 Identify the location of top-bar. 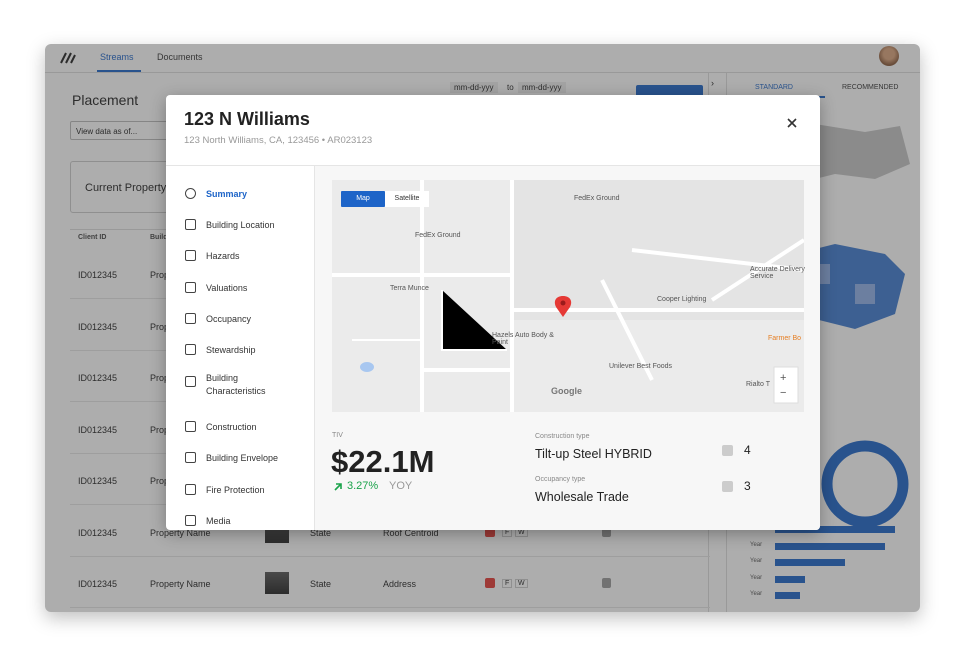
(482, 58).